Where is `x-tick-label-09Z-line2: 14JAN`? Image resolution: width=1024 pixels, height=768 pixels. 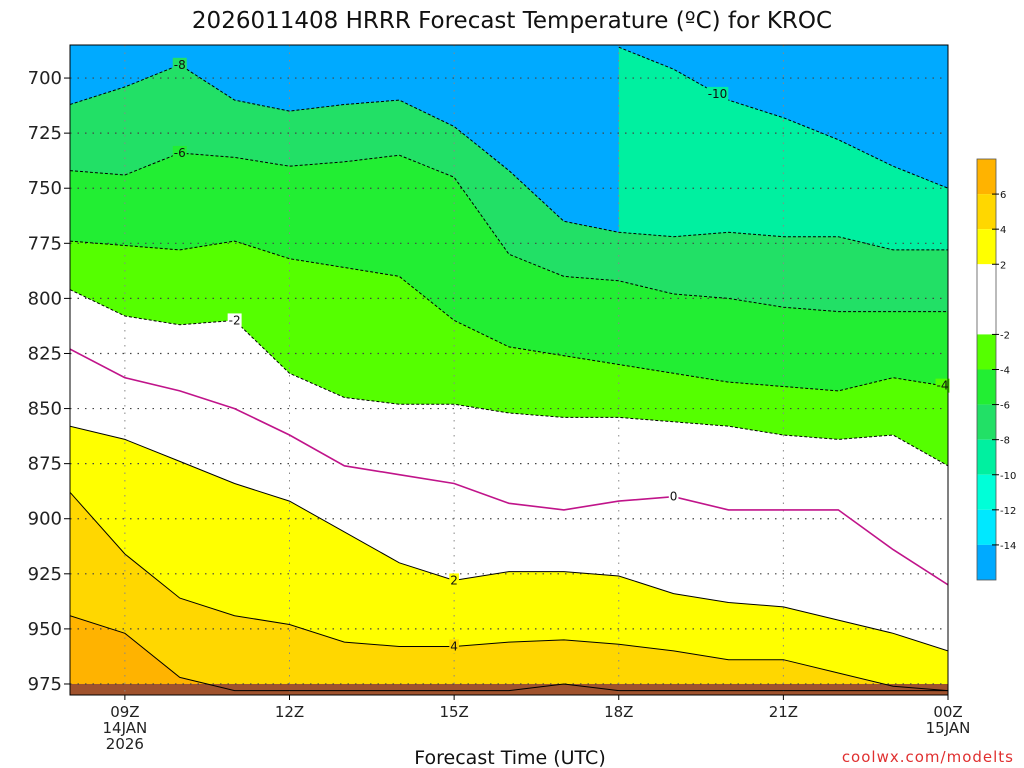 x-tick-label-09Z-line2: 14JAN is located at coordinates (125, 728).